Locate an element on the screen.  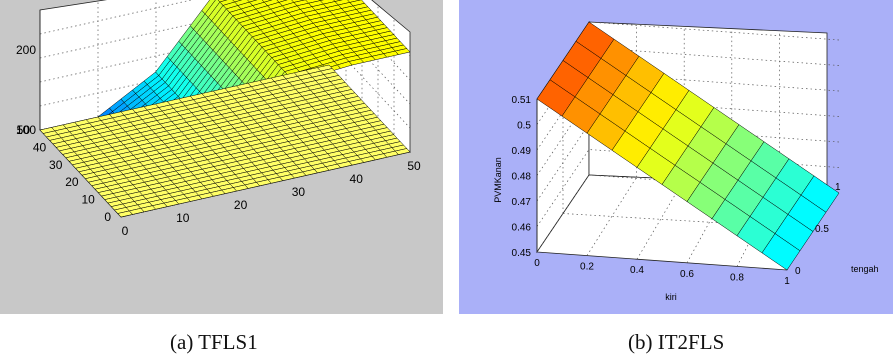
floor-grid-x is located at coordinates (611, 216).